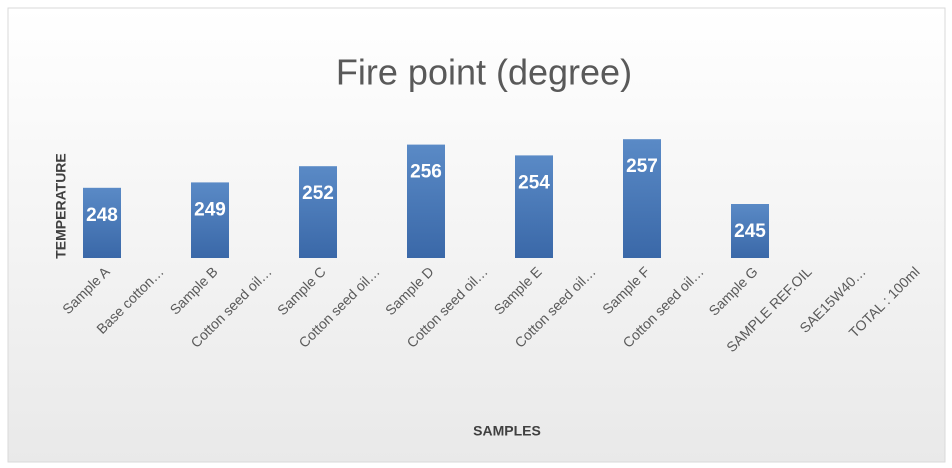  I want to click on data-label: 254, so click(534, 182).